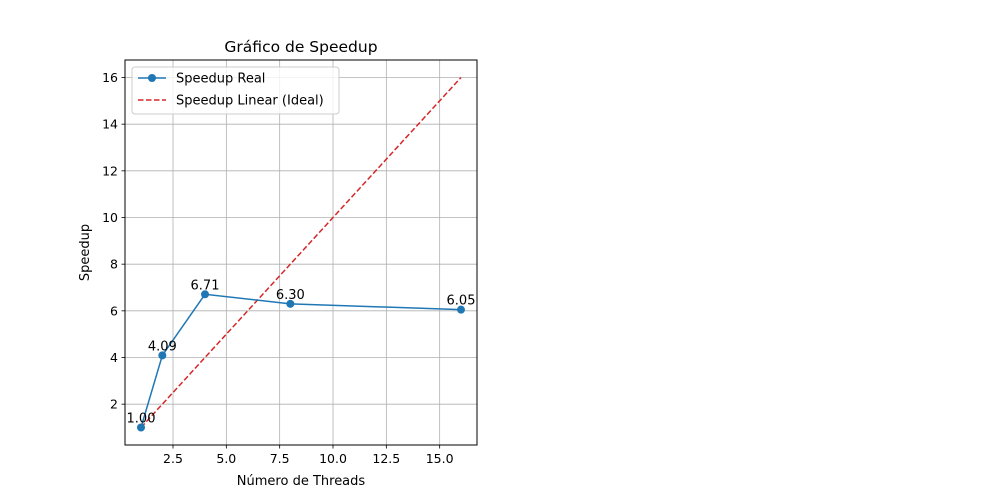 The height and width of the screenshot is (500, 1000). I want to click on y-tick-label: 10, so click(110, 217).